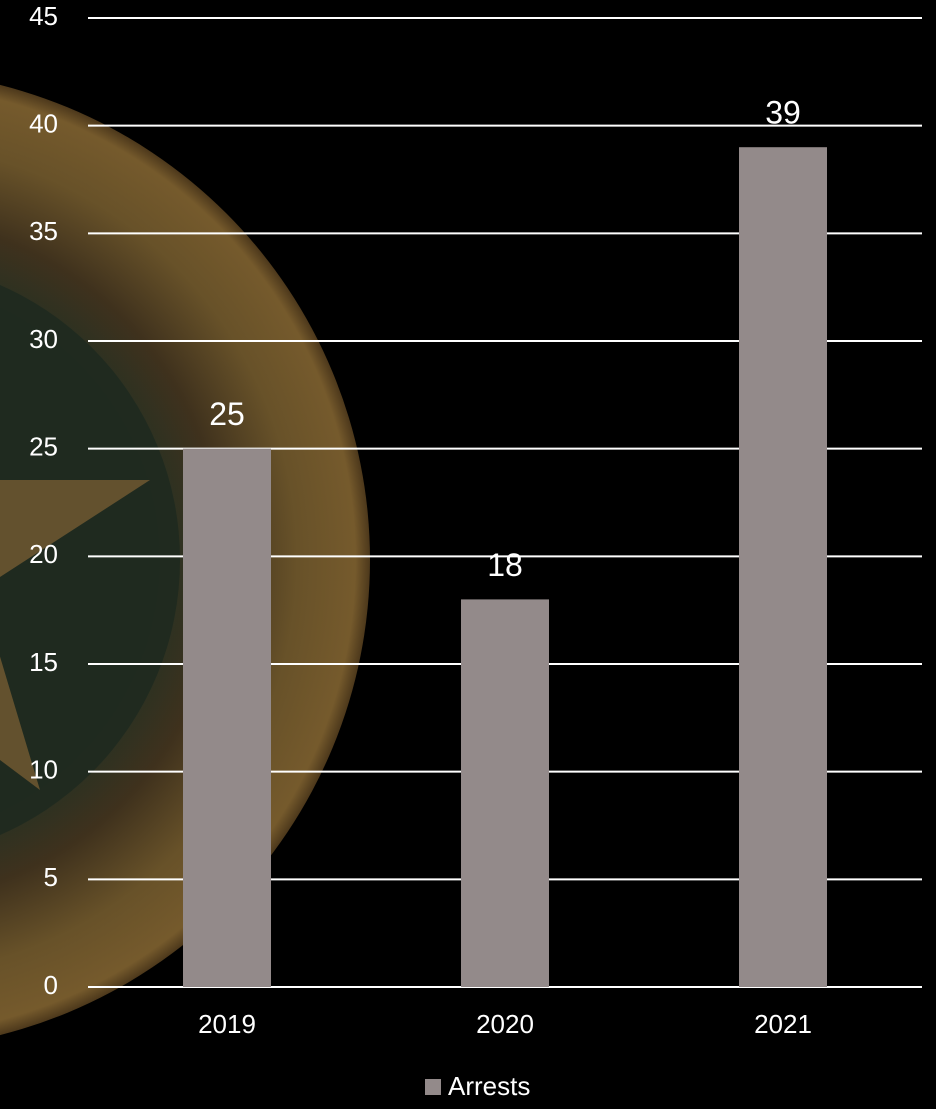  Describe the element at coordinates (783, 1024) in the screenshot. I see `x-tick-label: 2021` at that location.